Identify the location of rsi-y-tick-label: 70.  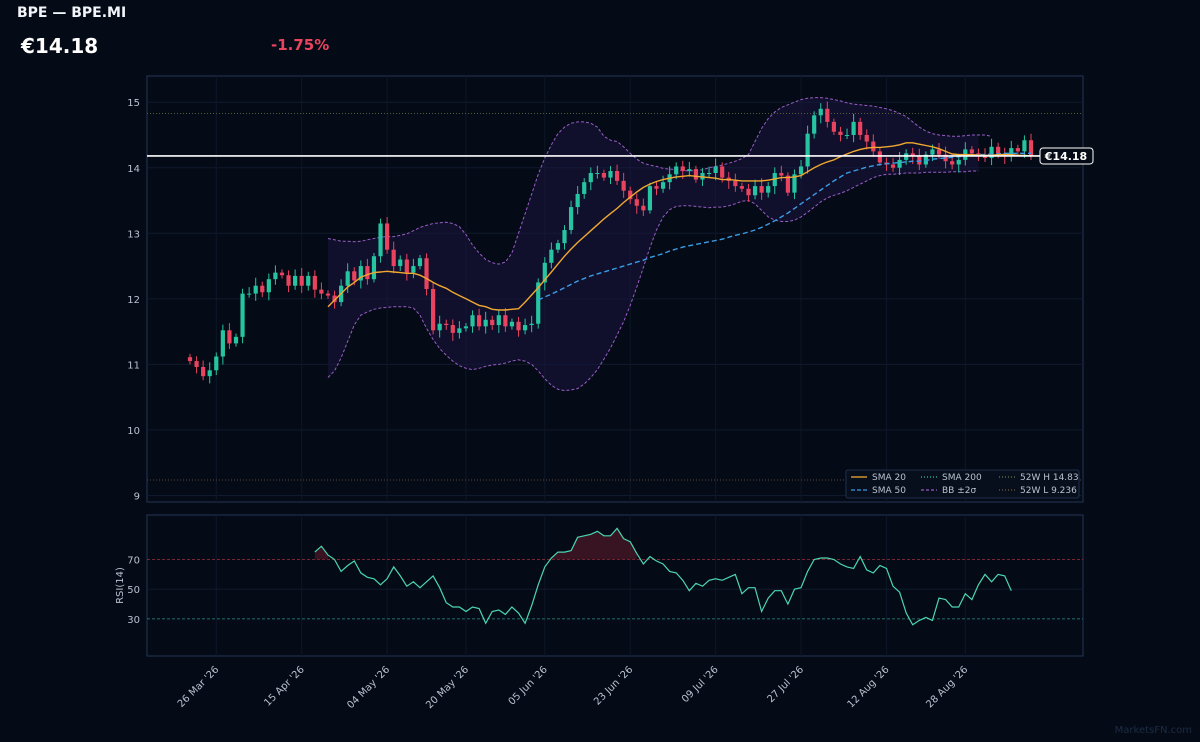
(133, 561).